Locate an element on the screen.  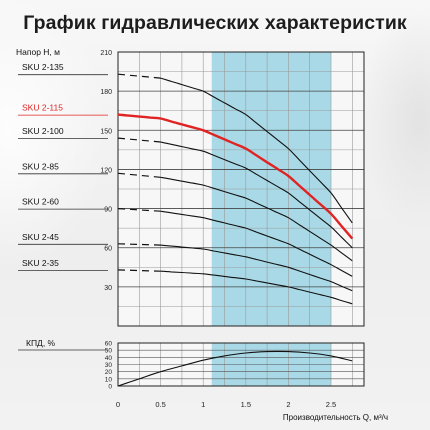
series-label: SKU 2-85 is located at coordinates (40, 166).